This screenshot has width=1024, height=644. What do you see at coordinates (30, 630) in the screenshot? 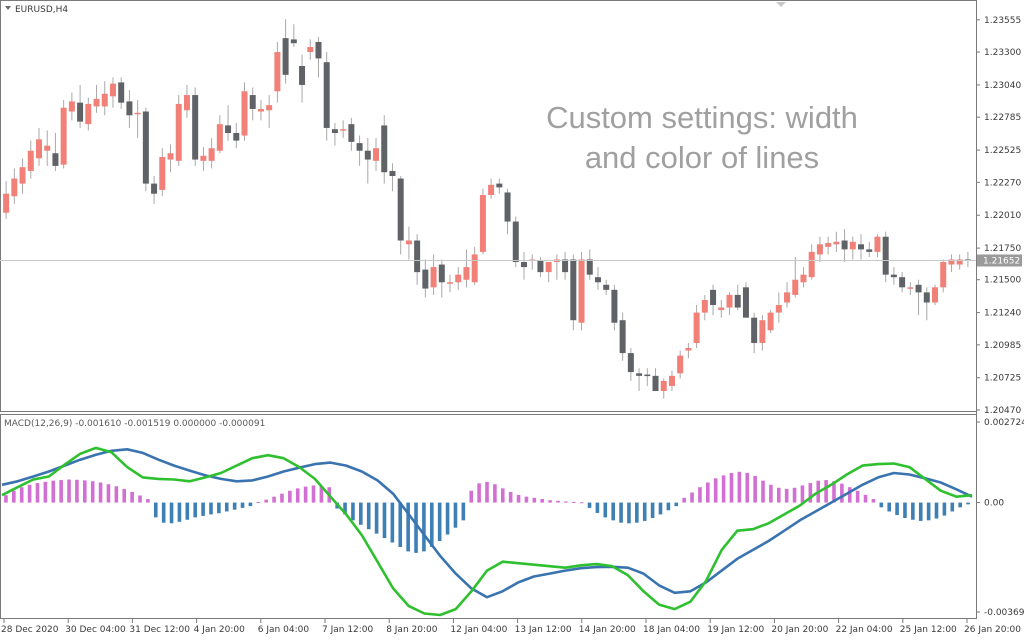
I see `time-tick-label: 28 Dec 2020` at bounding box center [30, 630].